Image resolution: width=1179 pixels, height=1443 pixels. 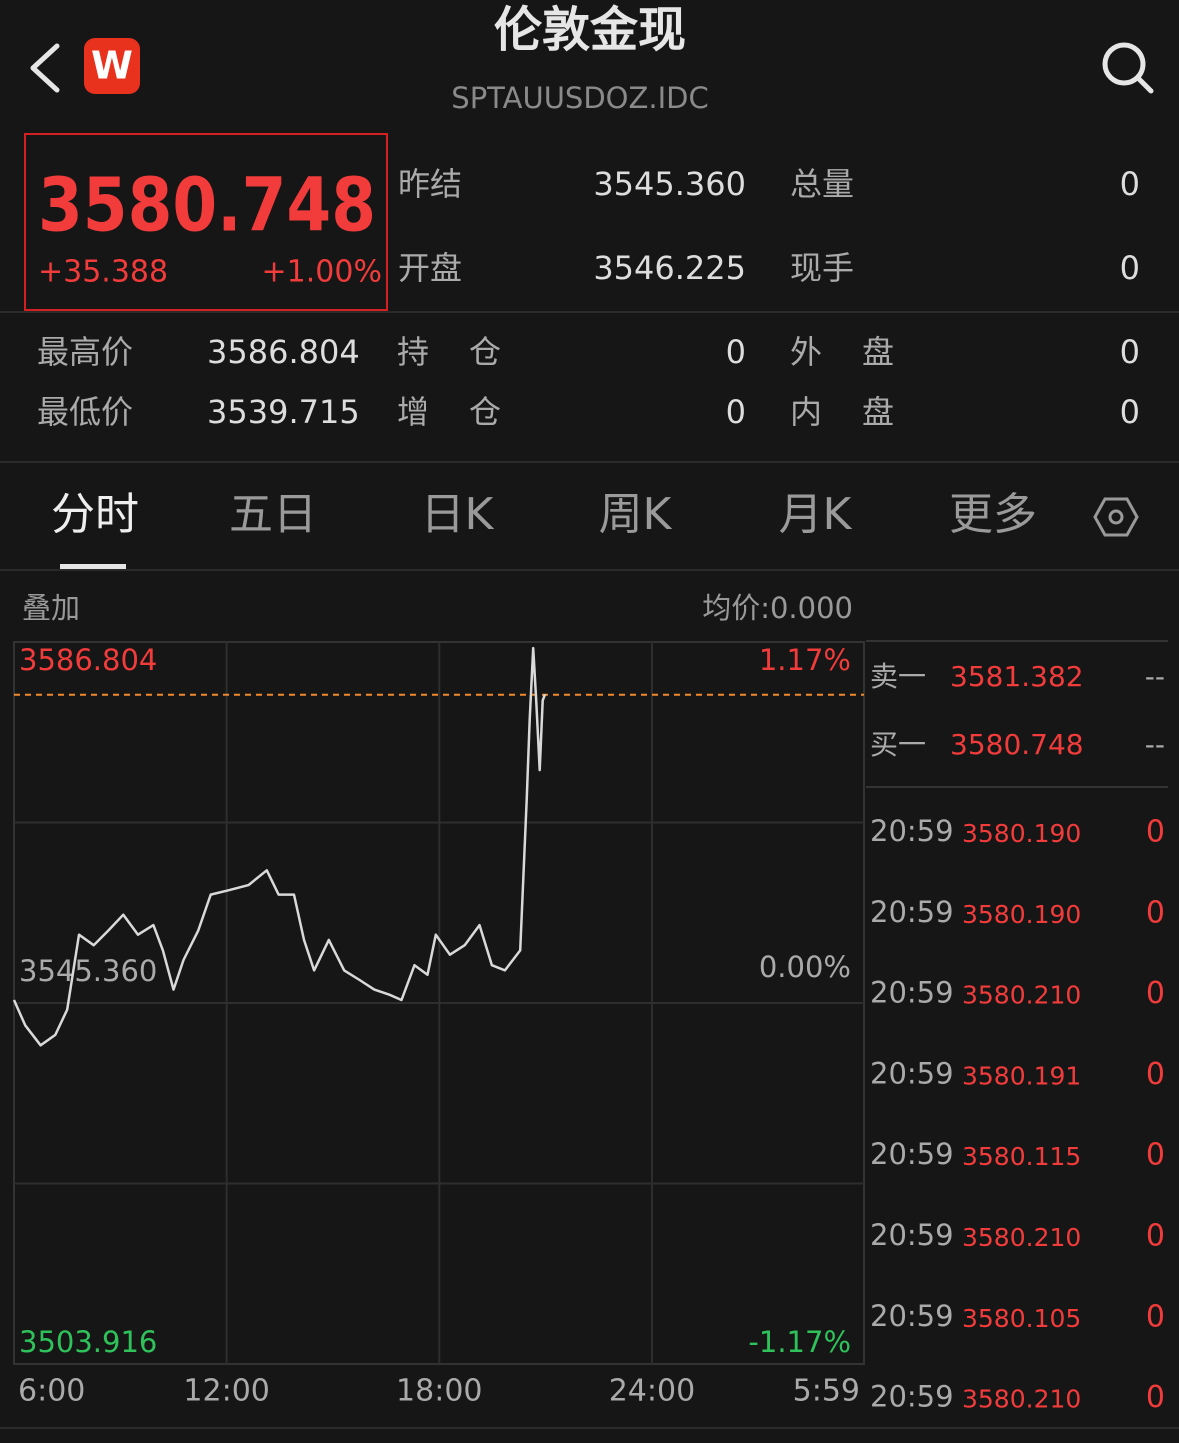 What do you see at coordinates (85, 412) in the screenshot?
I see `stat-label: 最低价` at bounding box center [85, 412].